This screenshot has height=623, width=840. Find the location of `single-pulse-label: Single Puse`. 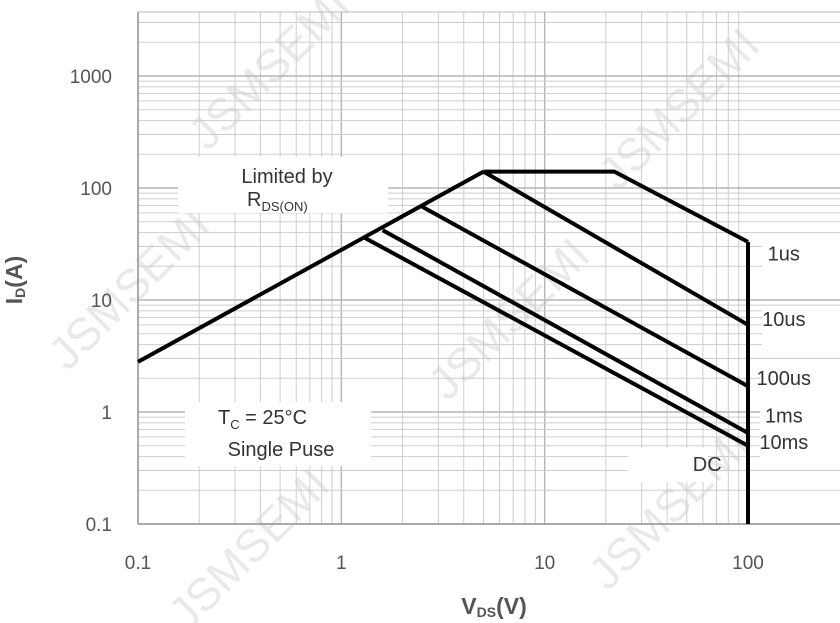

single-pulse-label: Single Puse is located at coordinates (281, 450).